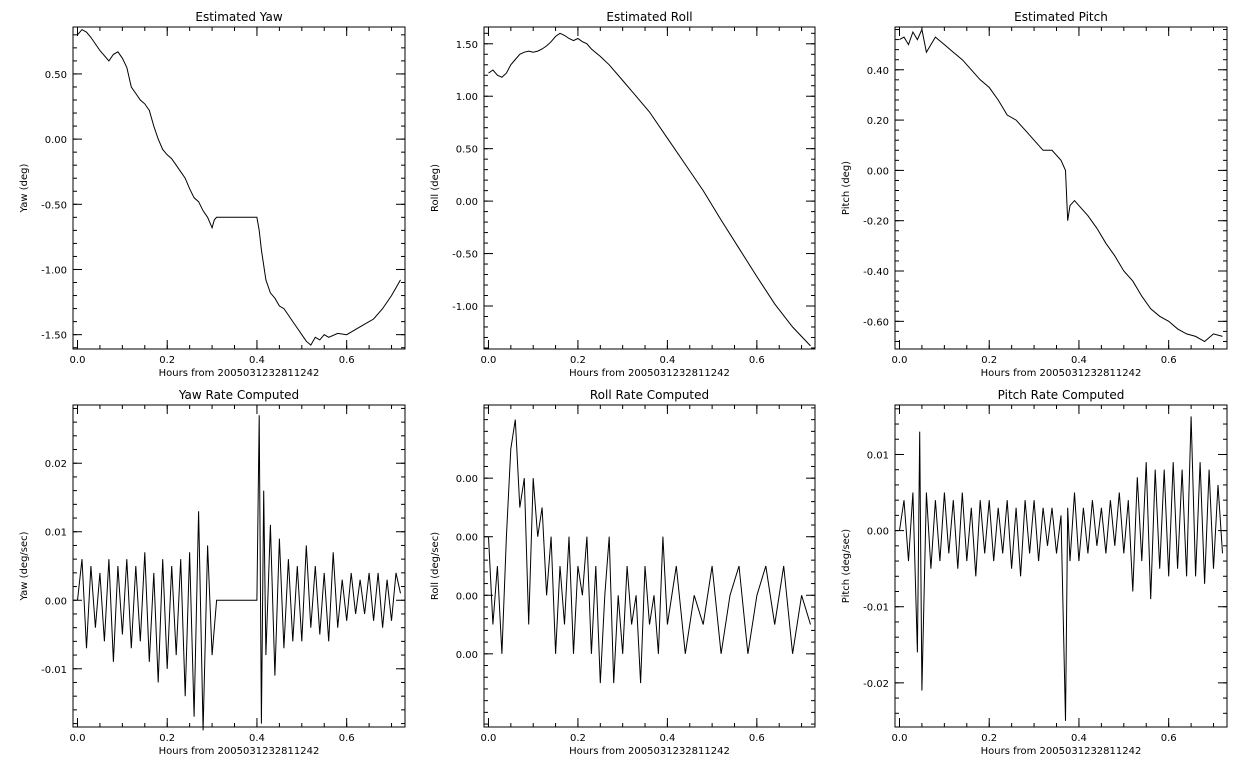  What do you see at coordinates (238, 17) in the screenshot?
I see `chart-title: Estimated Yaw` at bounding box center [238, 17].